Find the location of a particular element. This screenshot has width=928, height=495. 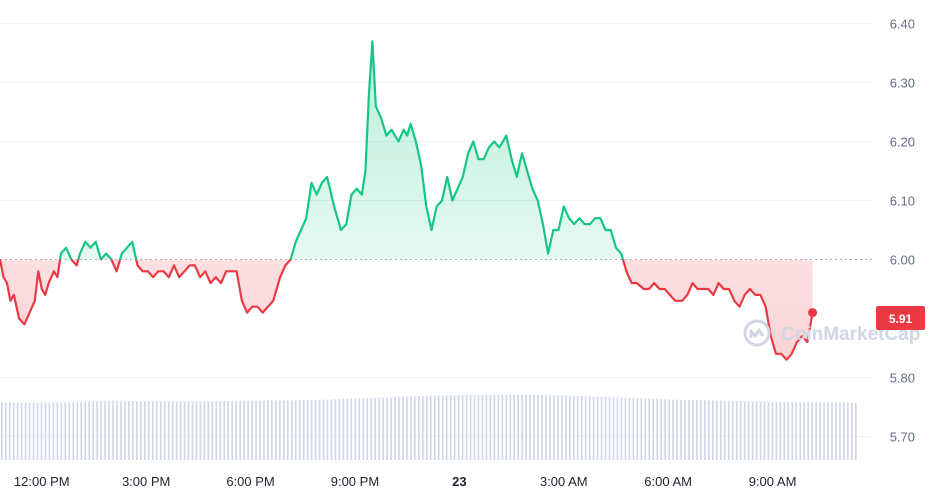

volume-bars is located at coordinates (429, 427).